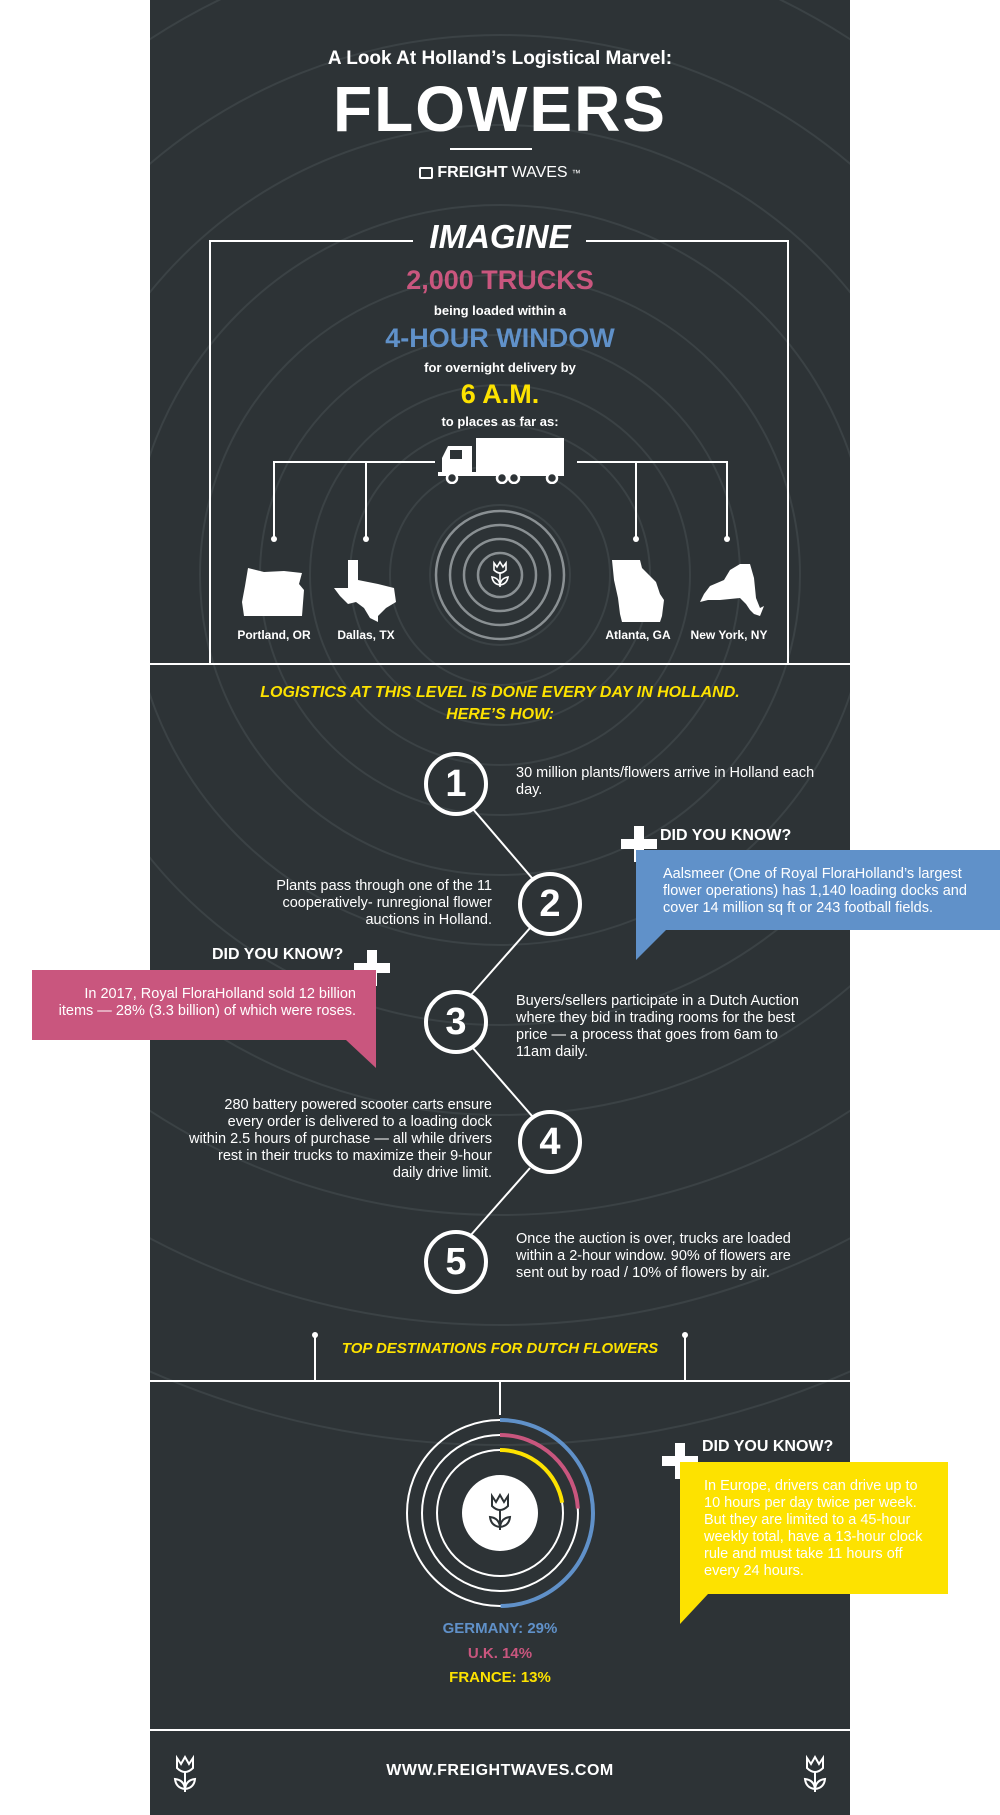  I want to click on top-destinations-heading: TOP DESTINATIONS FOR DUTCH FLOWERS, so click(500, 1348).